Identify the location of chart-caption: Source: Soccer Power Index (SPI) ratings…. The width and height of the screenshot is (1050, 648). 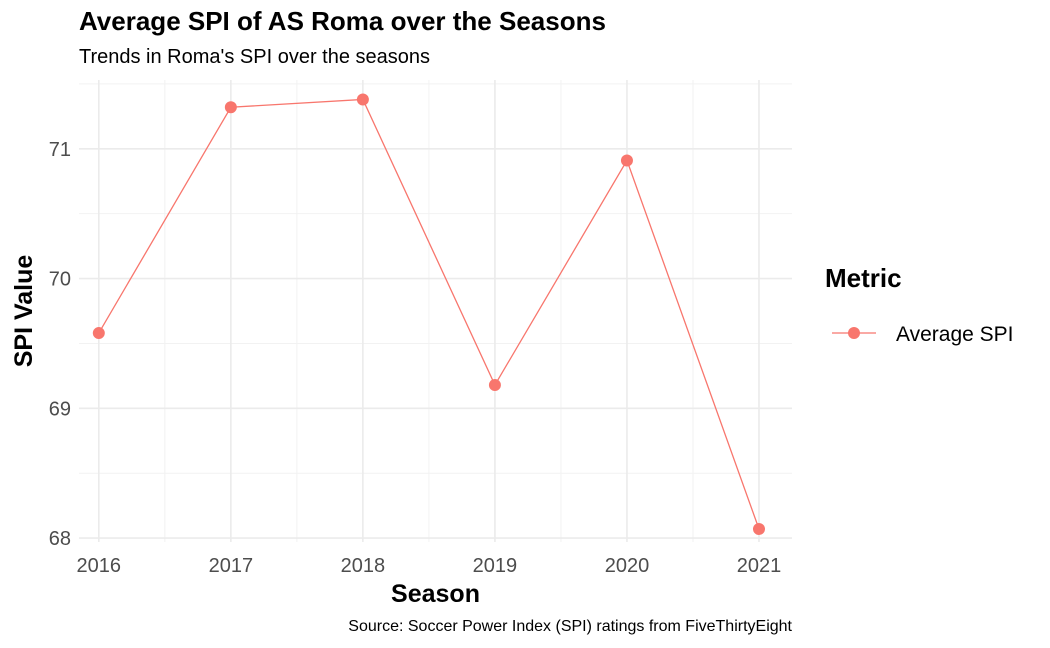
(570, 626).